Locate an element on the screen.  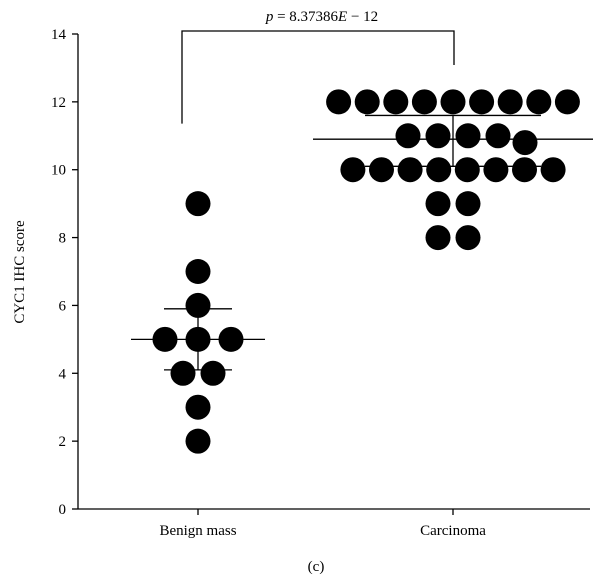
y-tick-label: 6 is located at coordinates (63, 306).